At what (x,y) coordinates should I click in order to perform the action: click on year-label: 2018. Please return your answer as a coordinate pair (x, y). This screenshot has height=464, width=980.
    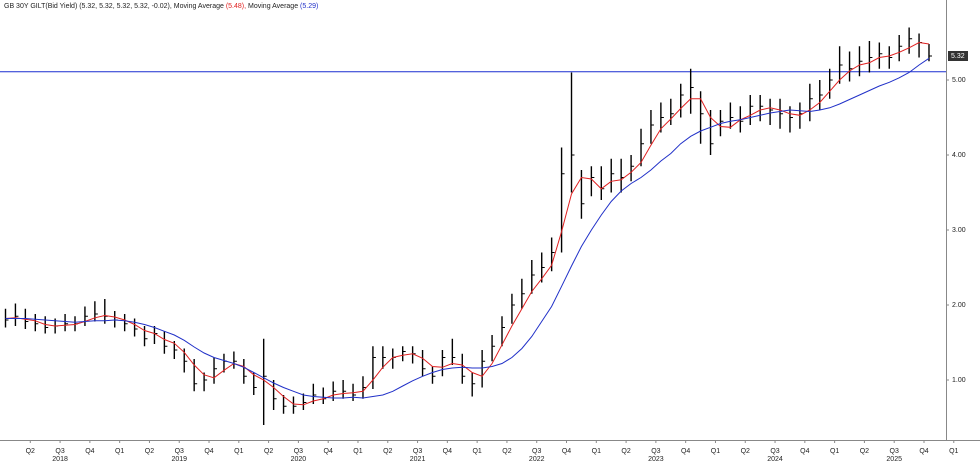
    Looking at the image, I should click on (60, 459).